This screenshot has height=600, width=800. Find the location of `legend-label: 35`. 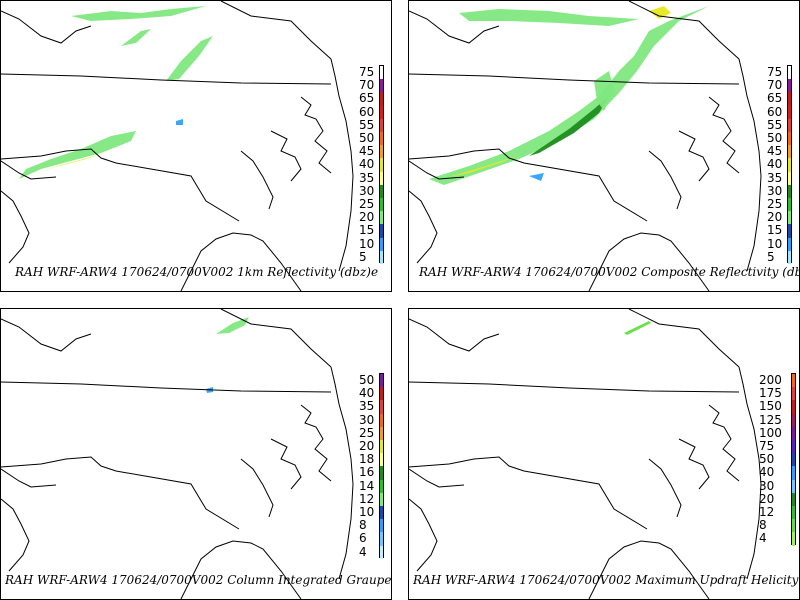

legend-label: 35 is located at coordinates (775, 177).